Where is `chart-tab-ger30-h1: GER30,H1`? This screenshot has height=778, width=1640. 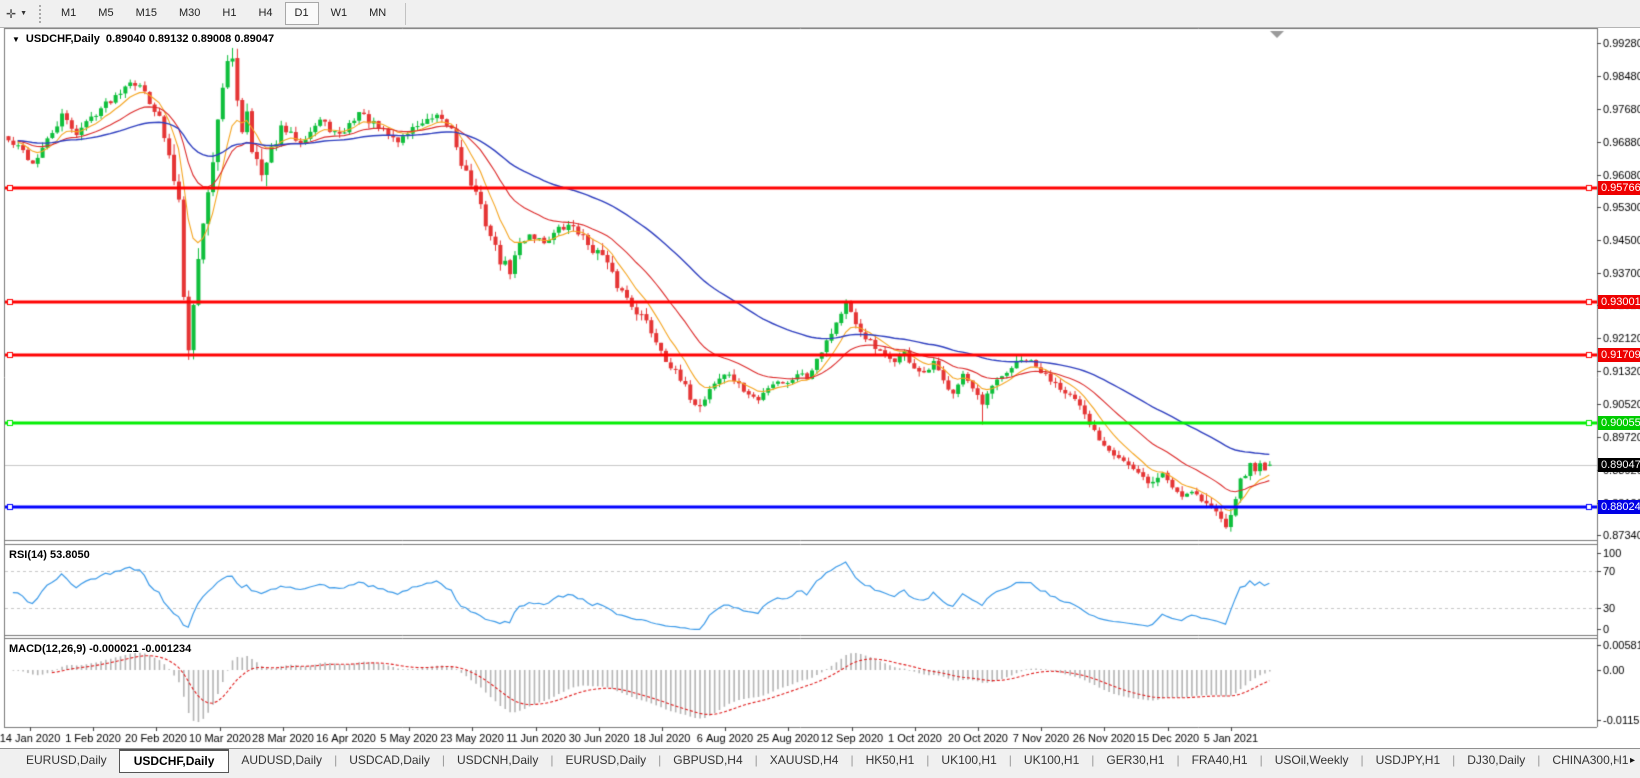
chart-tab-ger30-h1: GER30,H1 is located at coordinates (1135, 760).